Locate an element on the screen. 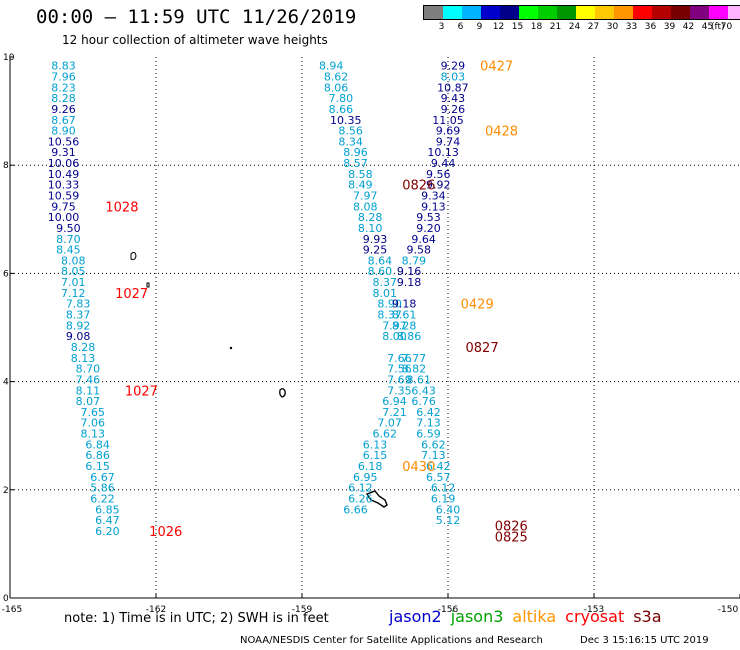 This screenshot has width=740, height=650. pass-time-label: 1026 is located at coordinates (165, 532).